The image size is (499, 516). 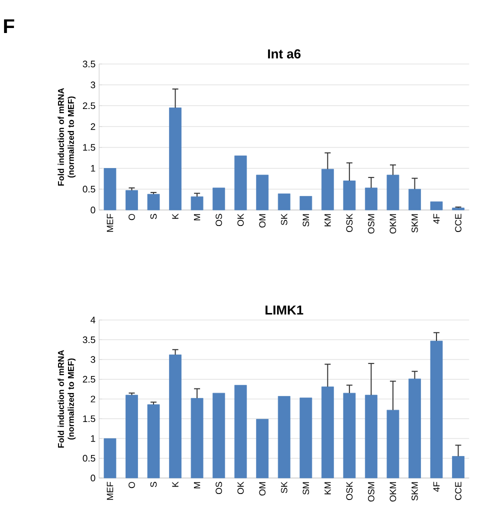 I want to click on chart-title: Int a6, so click(x=284, y=53).